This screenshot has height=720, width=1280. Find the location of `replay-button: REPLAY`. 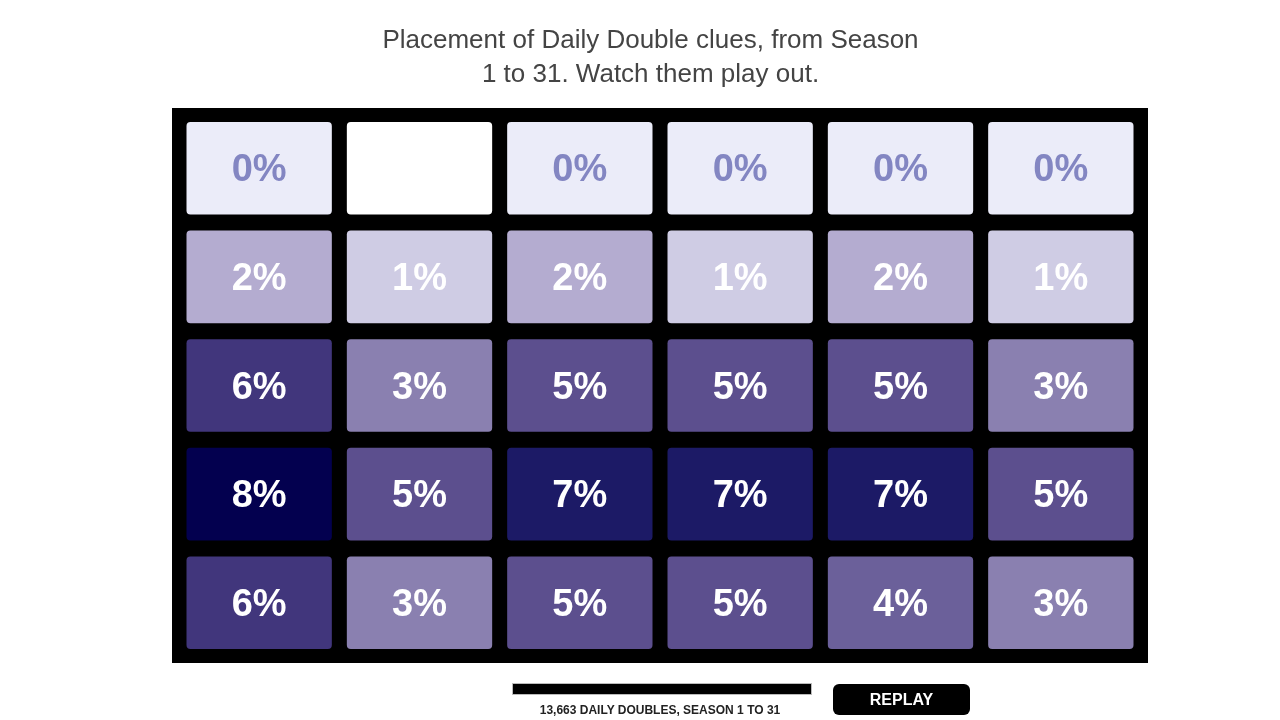

replay-button: REPLAY is located at coordinates (901, 699).